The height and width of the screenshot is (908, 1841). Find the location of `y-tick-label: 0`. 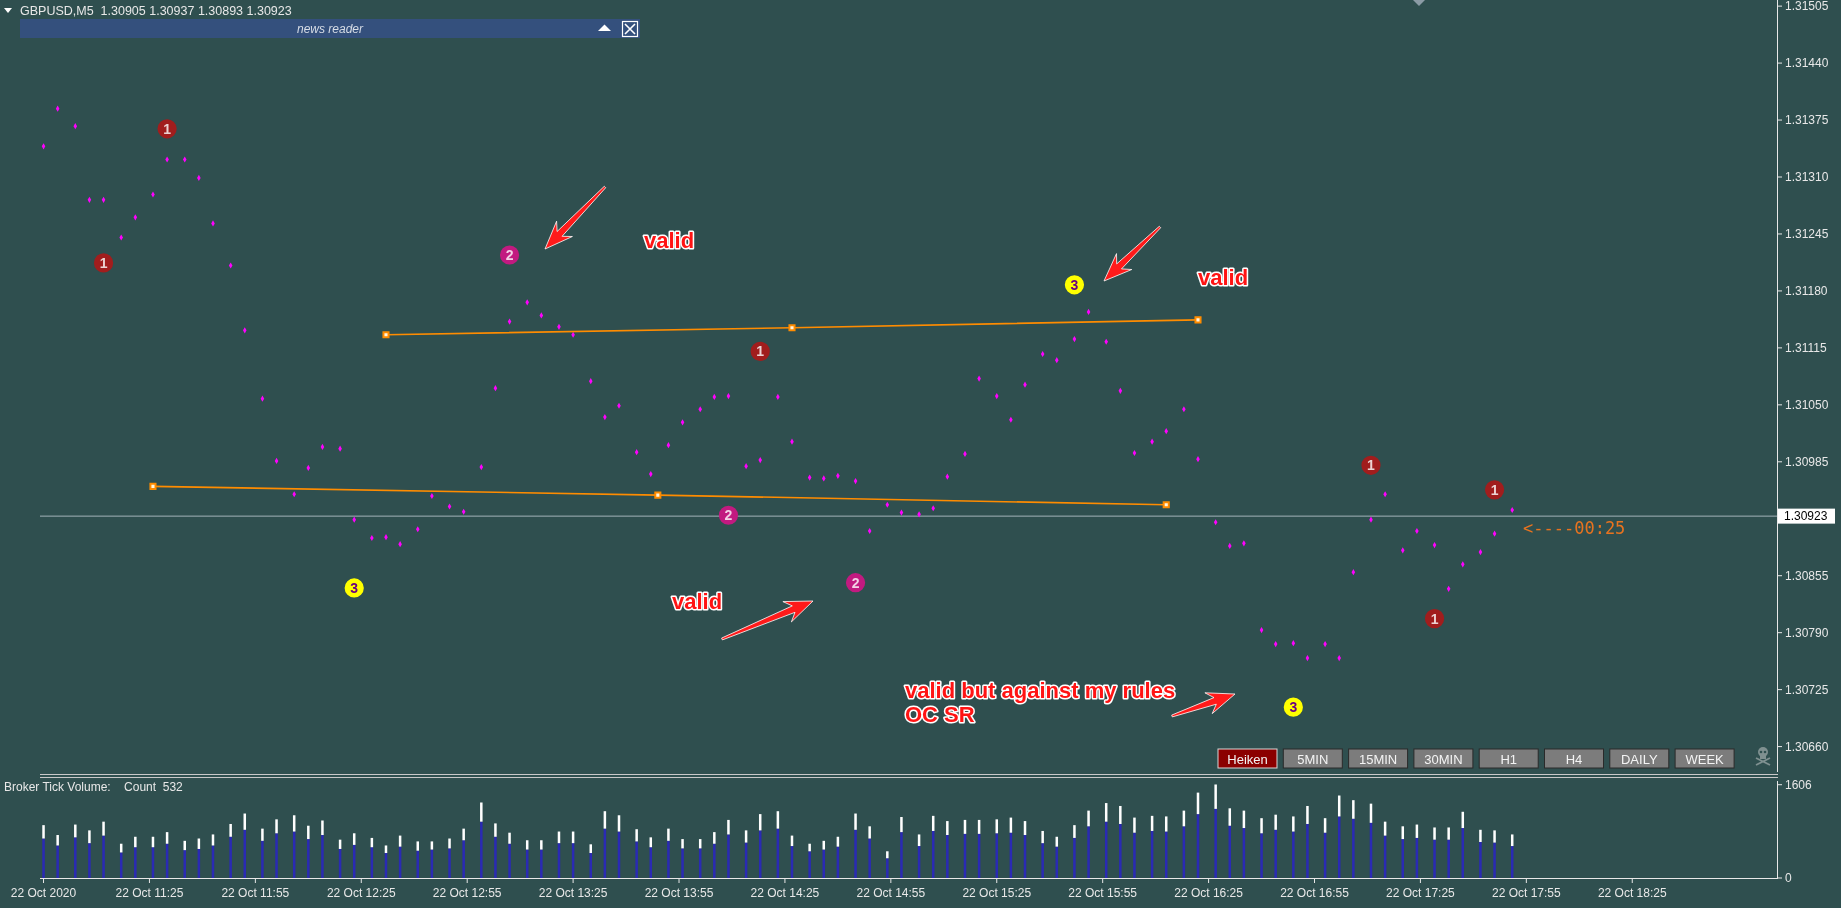

y-tick-label: 0 is located at coordinates (1788, 878).